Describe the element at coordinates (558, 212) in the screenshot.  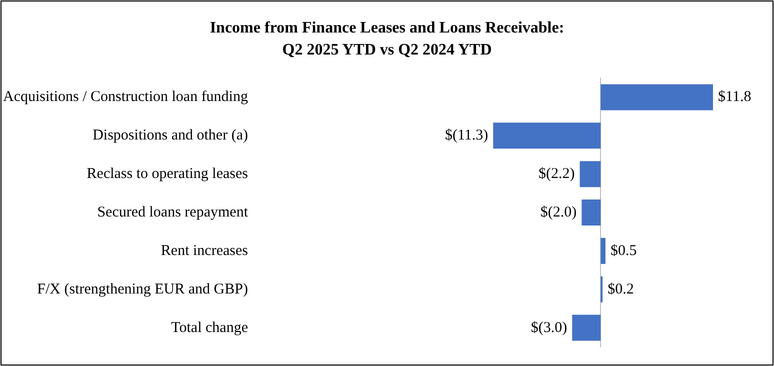
I see `data-label: $(2.0)` at that location.